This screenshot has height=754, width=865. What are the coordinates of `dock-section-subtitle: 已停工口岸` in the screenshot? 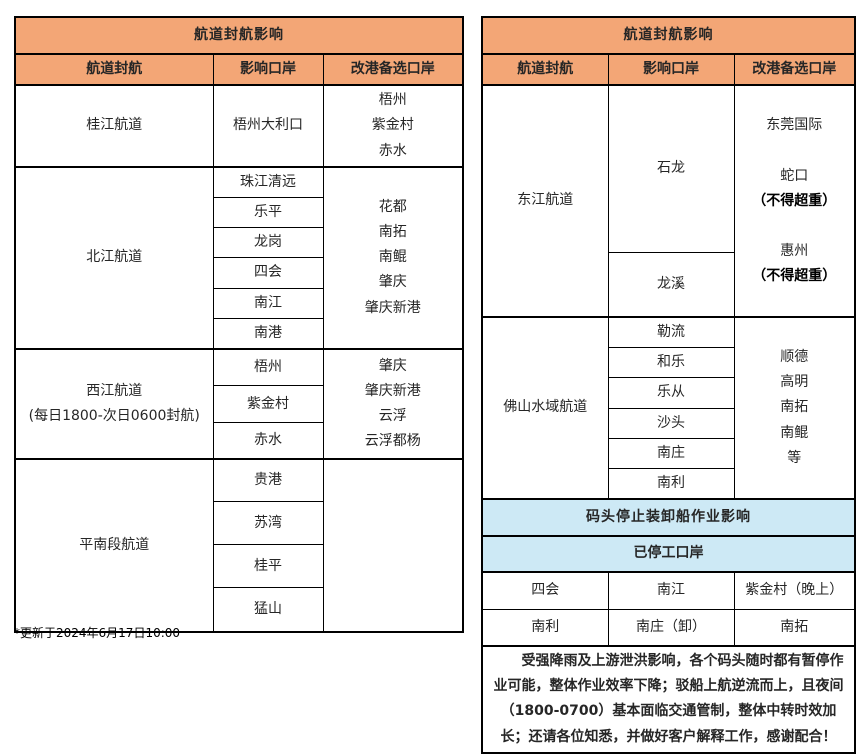 It's located at (668, 554).